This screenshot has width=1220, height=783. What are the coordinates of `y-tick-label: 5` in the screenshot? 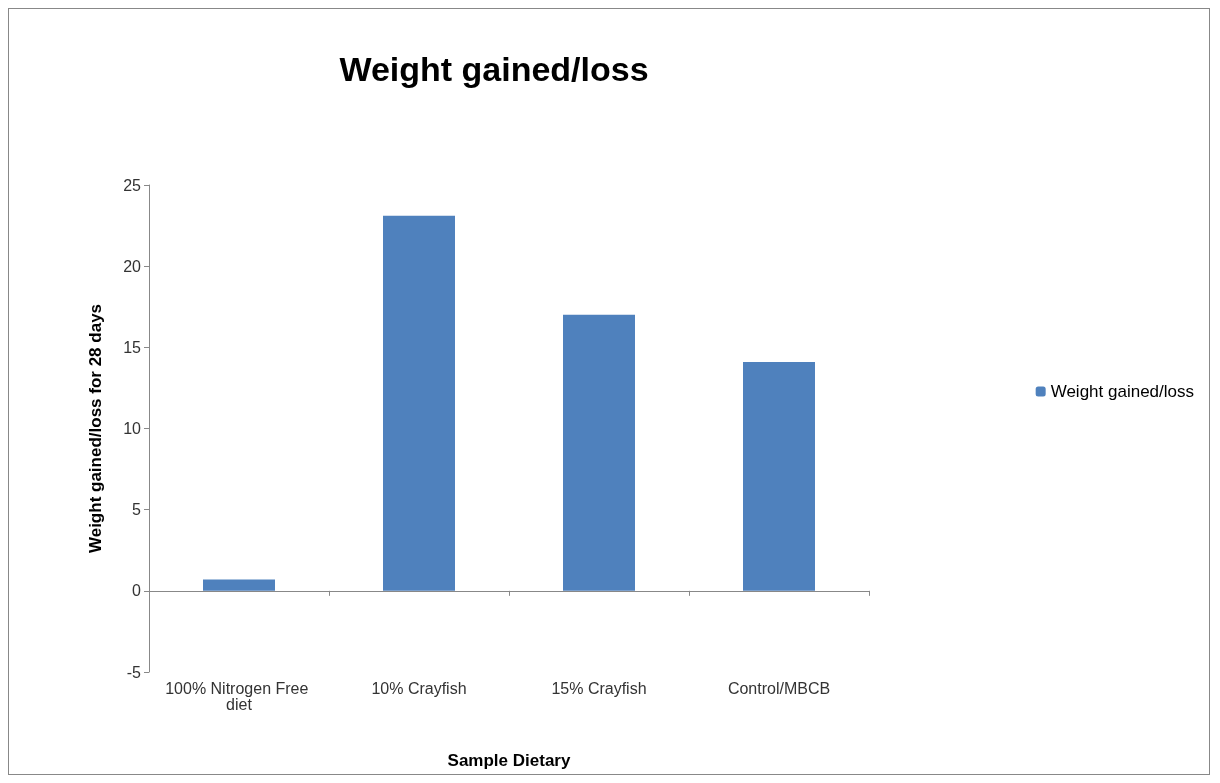 It's located at (137, 510).